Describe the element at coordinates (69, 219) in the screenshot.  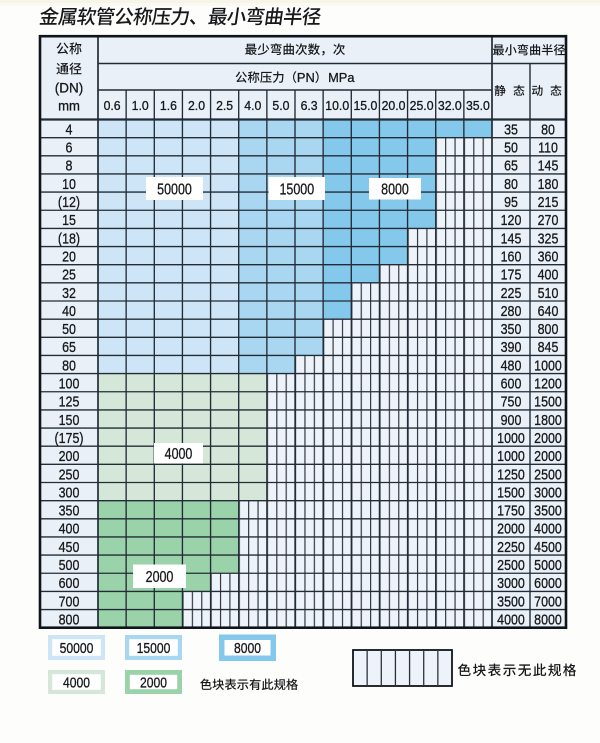
I see `svg-text: 15` at that location.